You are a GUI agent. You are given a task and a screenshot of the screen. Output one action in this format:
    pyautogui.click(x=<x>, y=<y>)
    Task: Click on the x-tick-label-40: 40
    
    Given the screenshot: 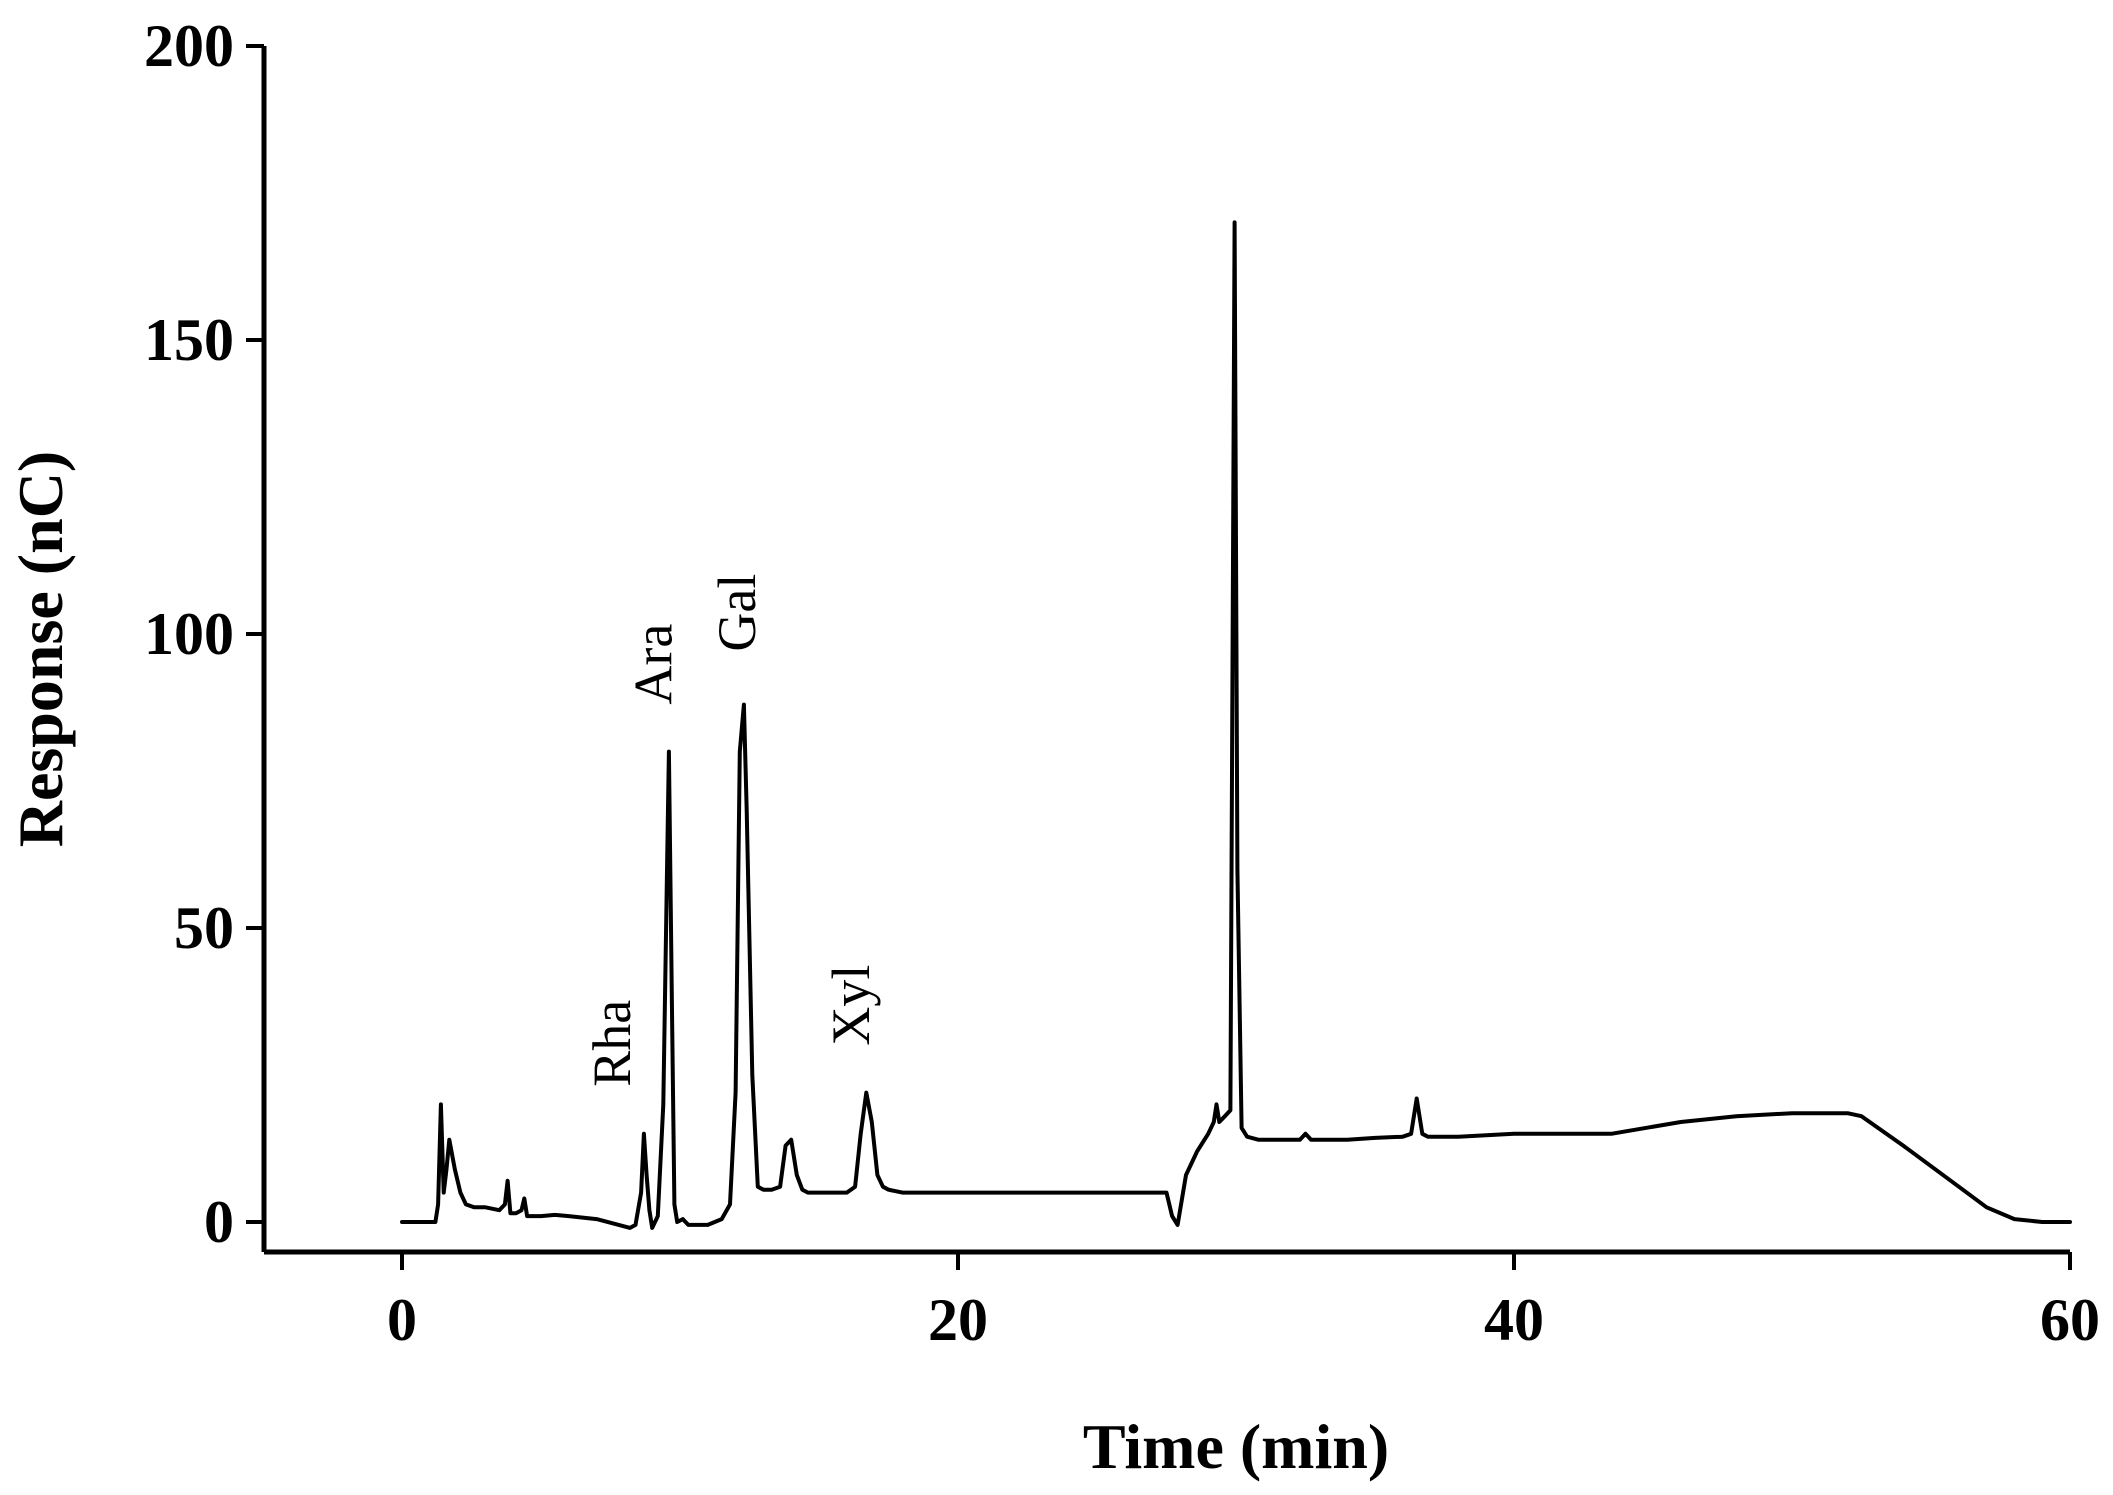 What is the action you would take?
    pyautogui.click(x=1514, y=1320)
    